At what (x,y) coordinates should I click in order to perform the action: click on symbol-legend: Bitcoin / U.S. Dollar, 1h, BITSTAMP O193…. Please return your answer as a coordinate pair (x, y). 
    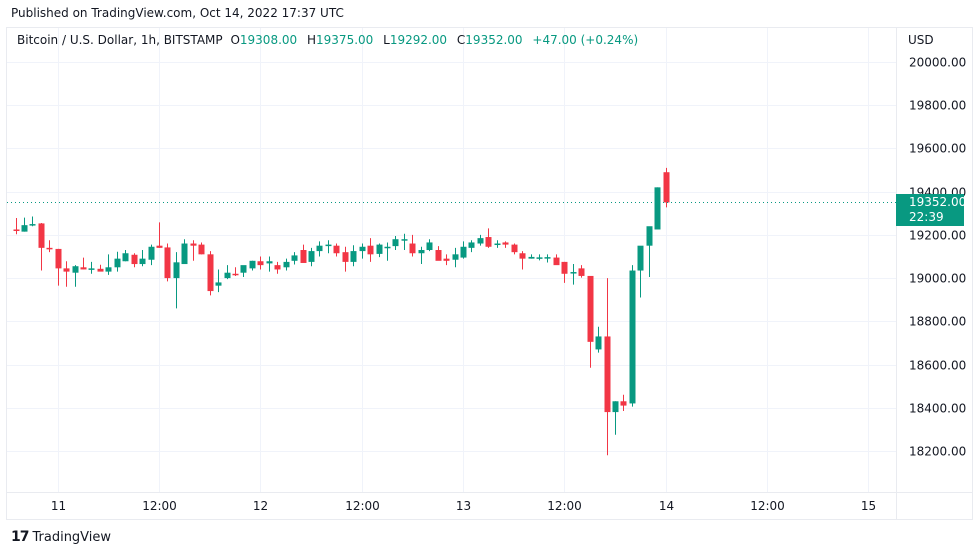
    Looking at the image, I should click on (327, 40).